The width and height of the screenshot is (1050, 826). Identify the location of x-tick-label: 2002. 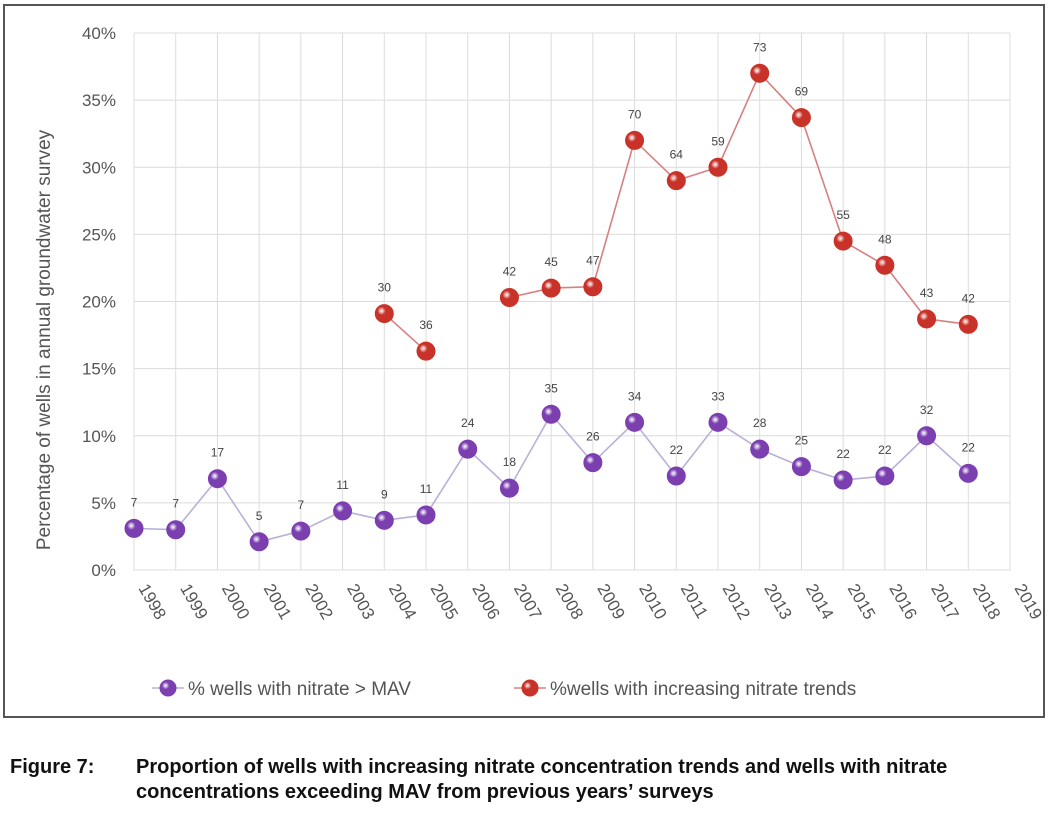
(318, 602).